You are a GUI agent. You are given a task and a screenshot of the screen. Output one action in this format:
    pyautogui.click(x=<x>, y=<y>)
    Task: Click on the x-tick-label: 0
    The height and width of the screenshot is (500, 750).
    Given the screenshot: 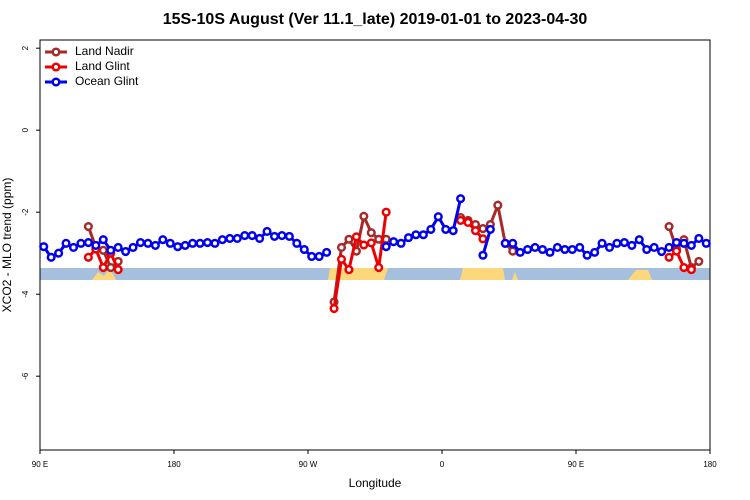 What is the action you would take?
    pyautogui.click(x=442, y=464)
    